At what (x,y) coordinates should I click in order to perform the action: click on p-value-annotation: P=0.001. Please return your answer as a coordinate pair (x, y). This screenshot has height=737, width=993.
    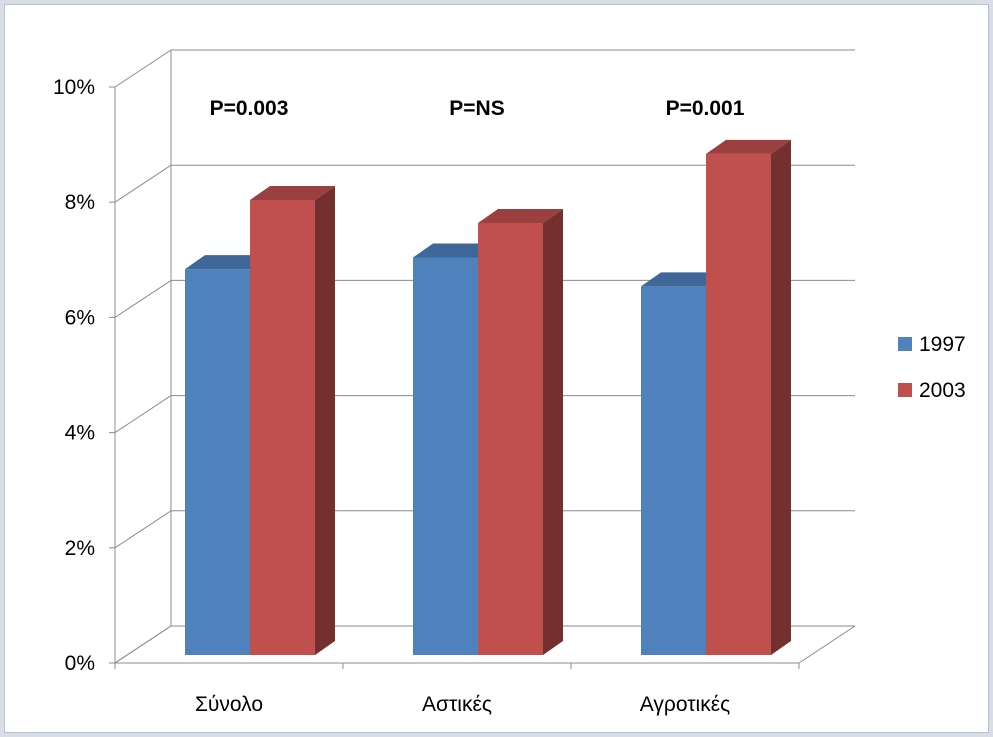
    Looking at the image, I should click on (705, 108).